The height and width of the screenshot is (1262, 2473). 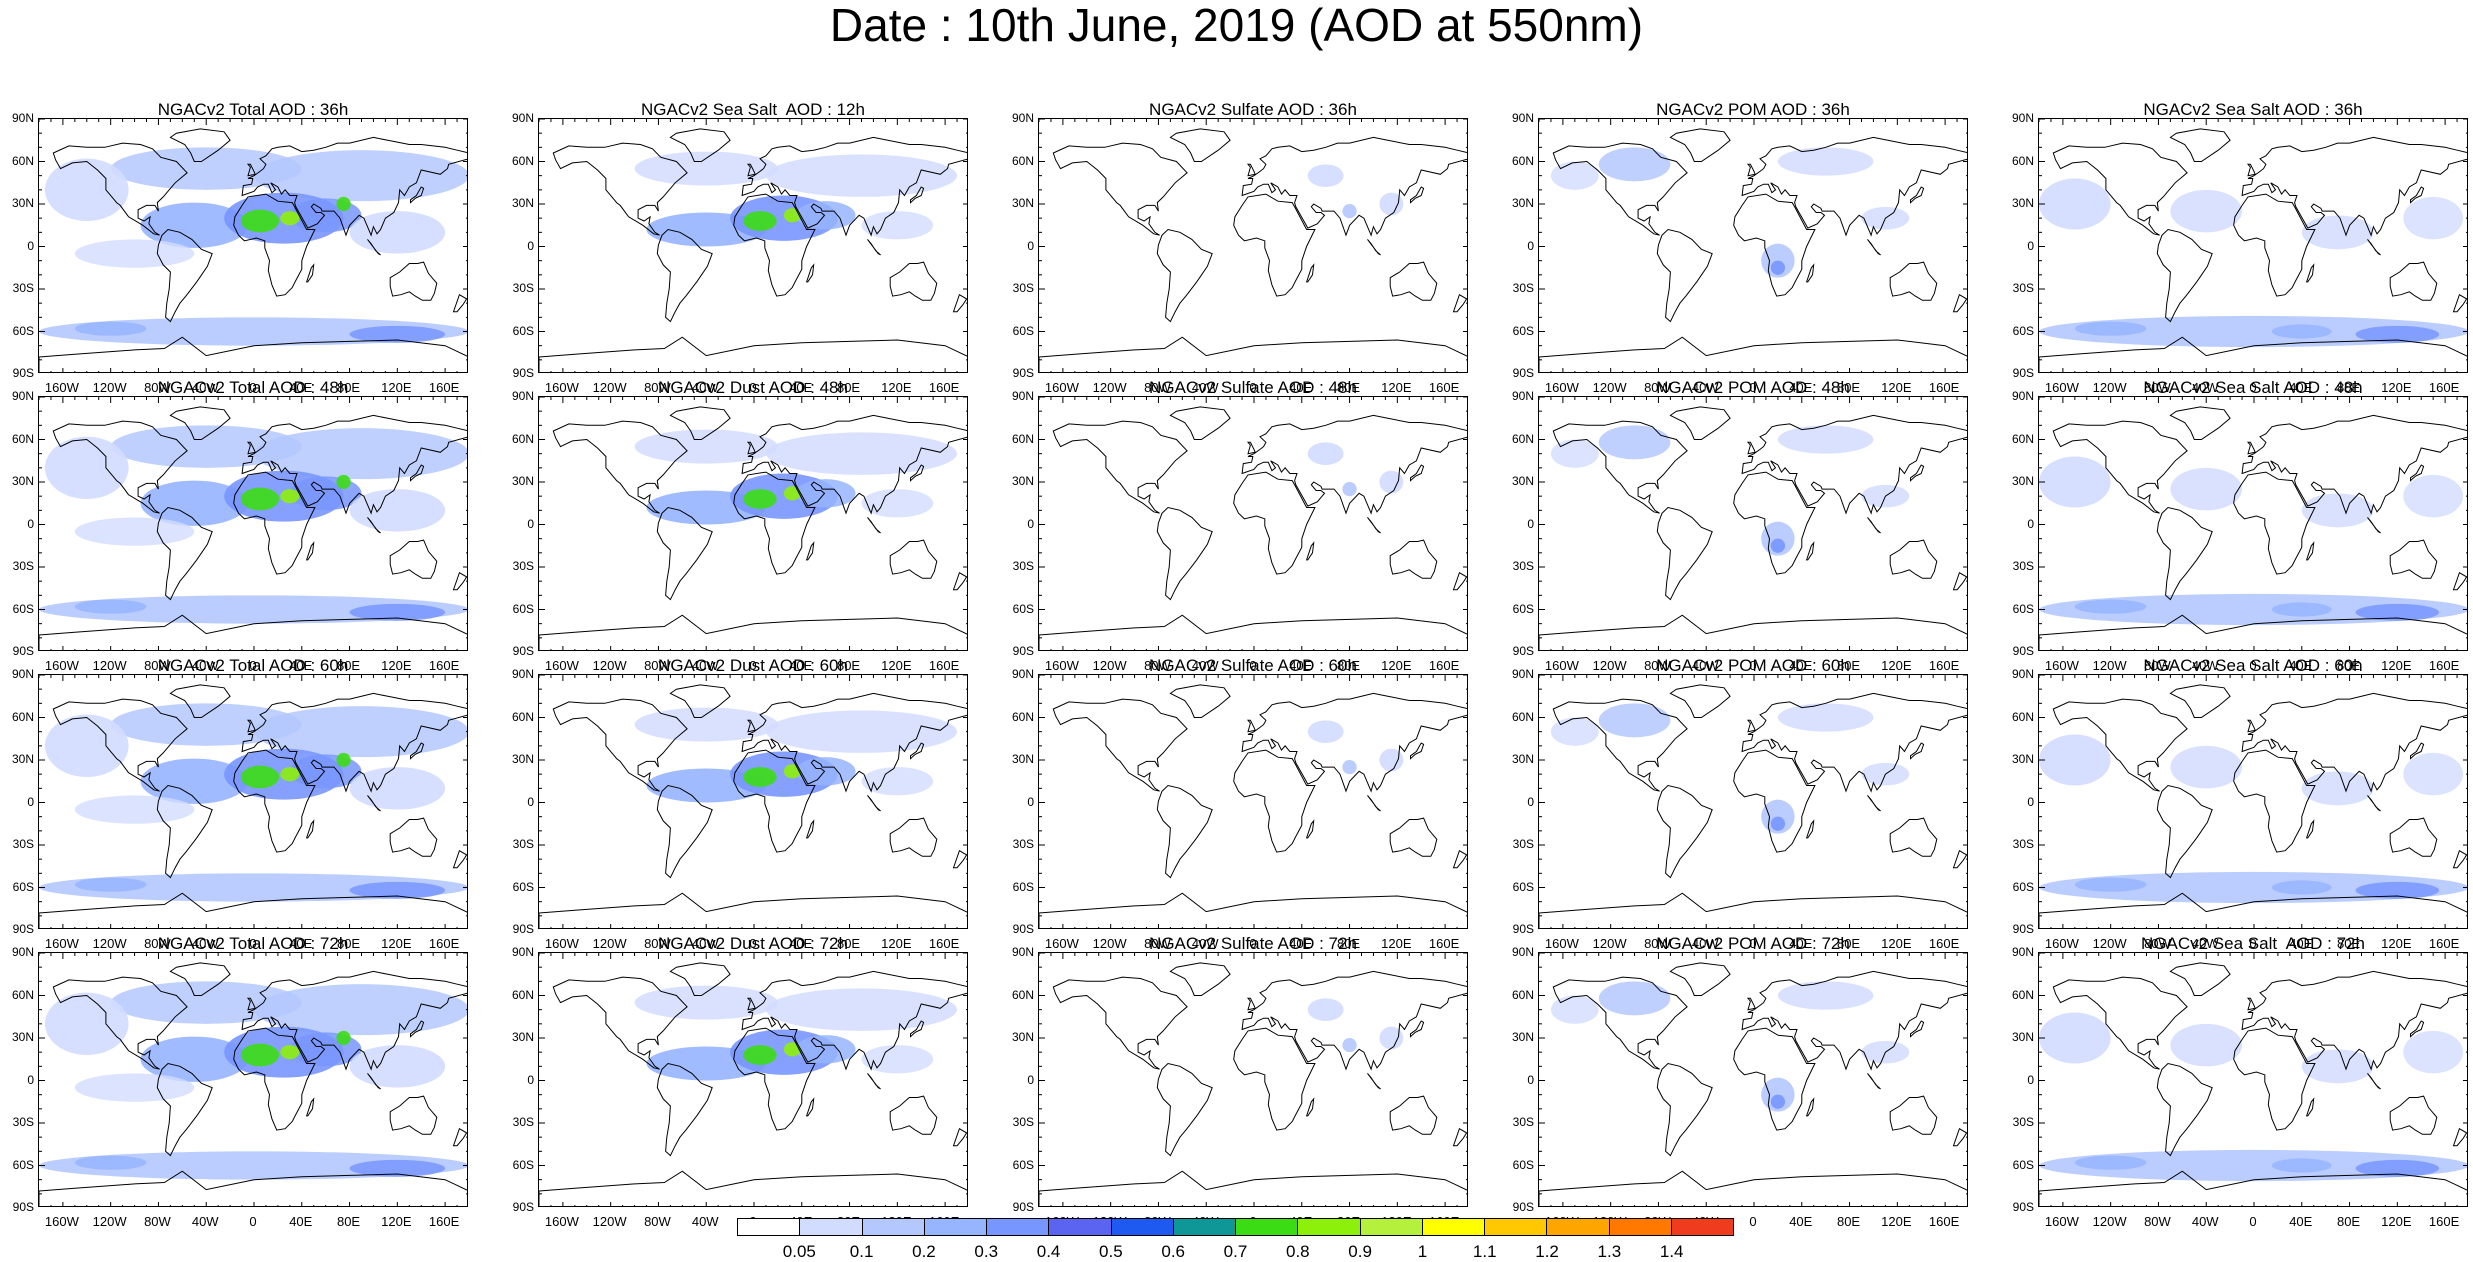 What do you see at coordinates (753, 245) in the screenshot?
I see `world-map` at bounding box center [753, 245].